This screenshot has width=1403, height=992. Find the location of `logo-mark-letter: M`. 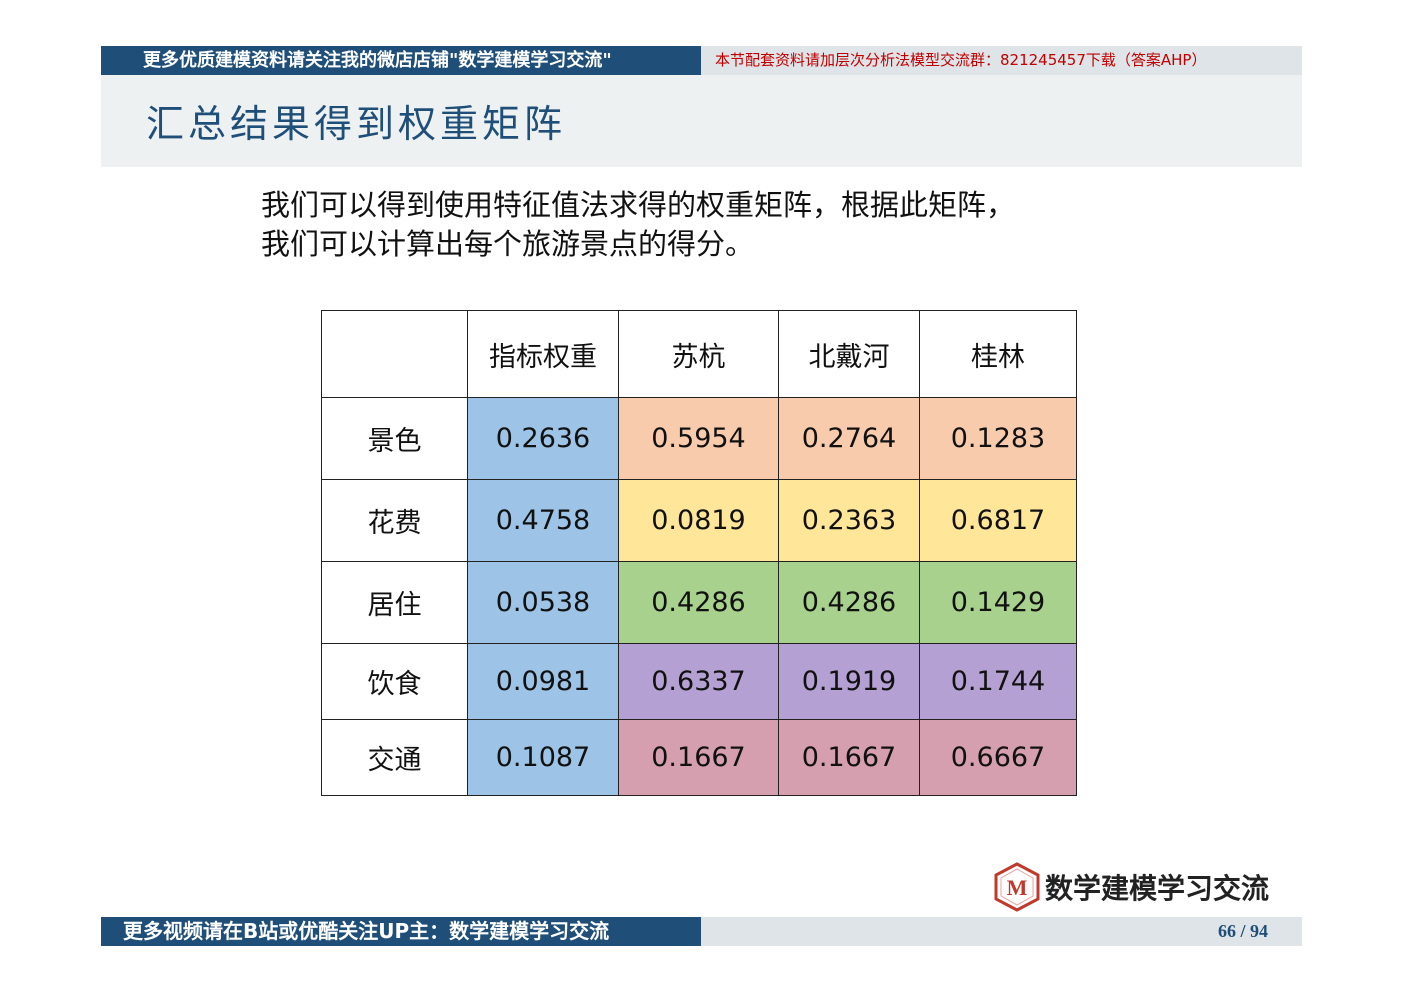

logo-mark-letter: M is located at coordinates (1017, 887).